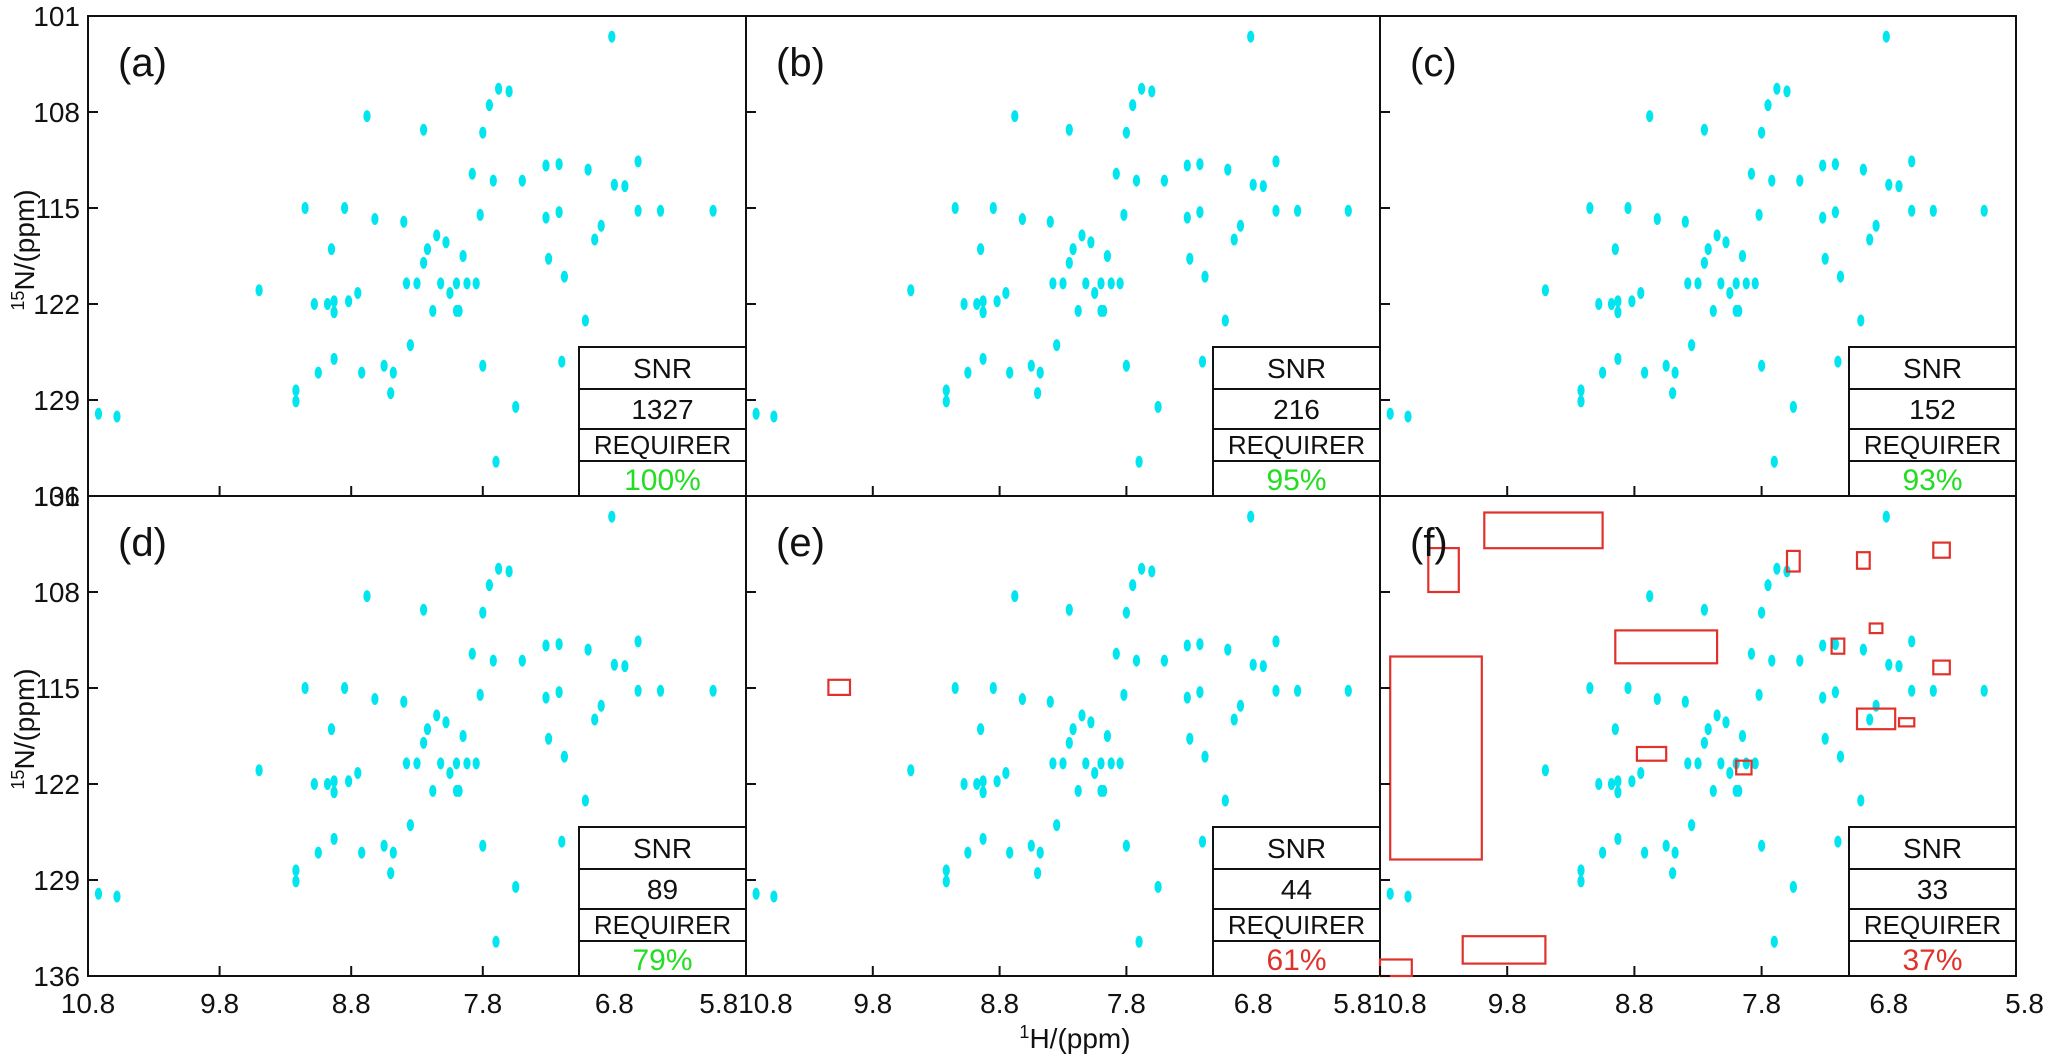 This screenshot has width=2048, height=1059. Describe the element at coordinates (1761, 1003) in the screenshot. I see `x-tick-label: 7.8` at that location.